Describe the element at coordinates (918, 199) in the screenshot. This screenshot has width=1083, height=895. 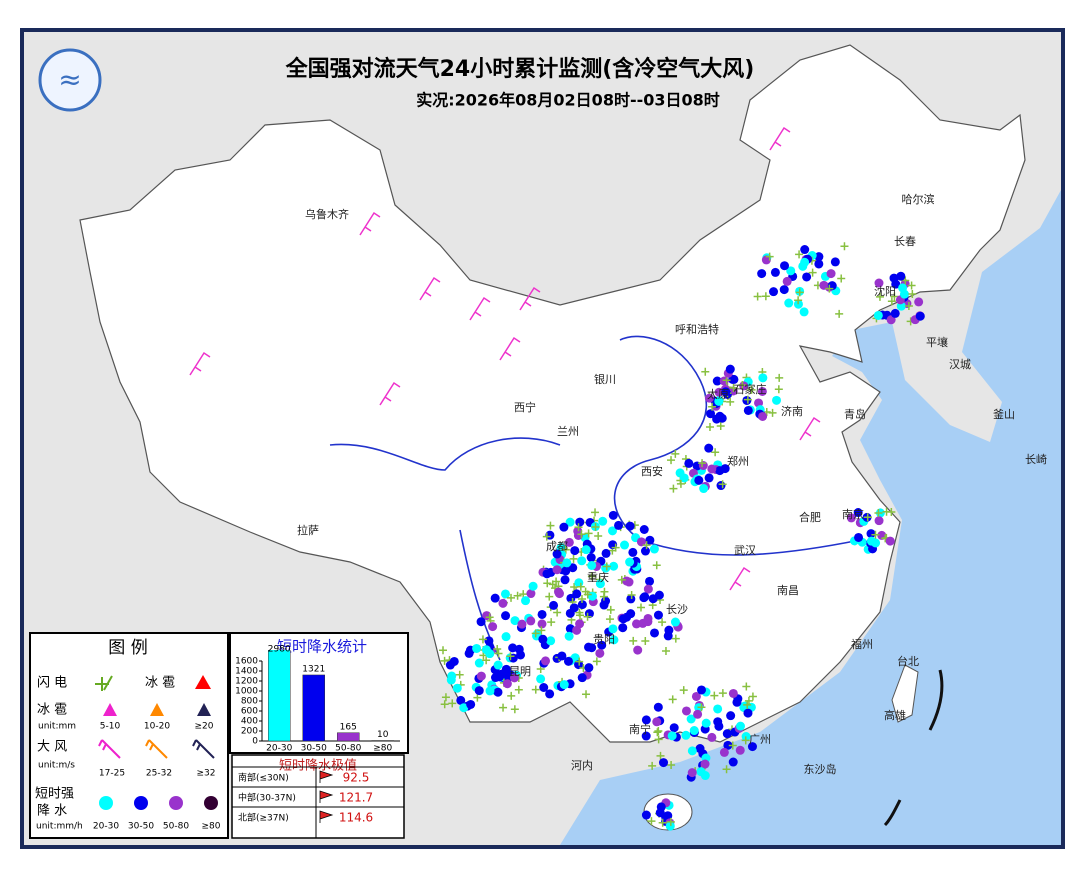
I see `city-label: 哈尔滨` at that location.